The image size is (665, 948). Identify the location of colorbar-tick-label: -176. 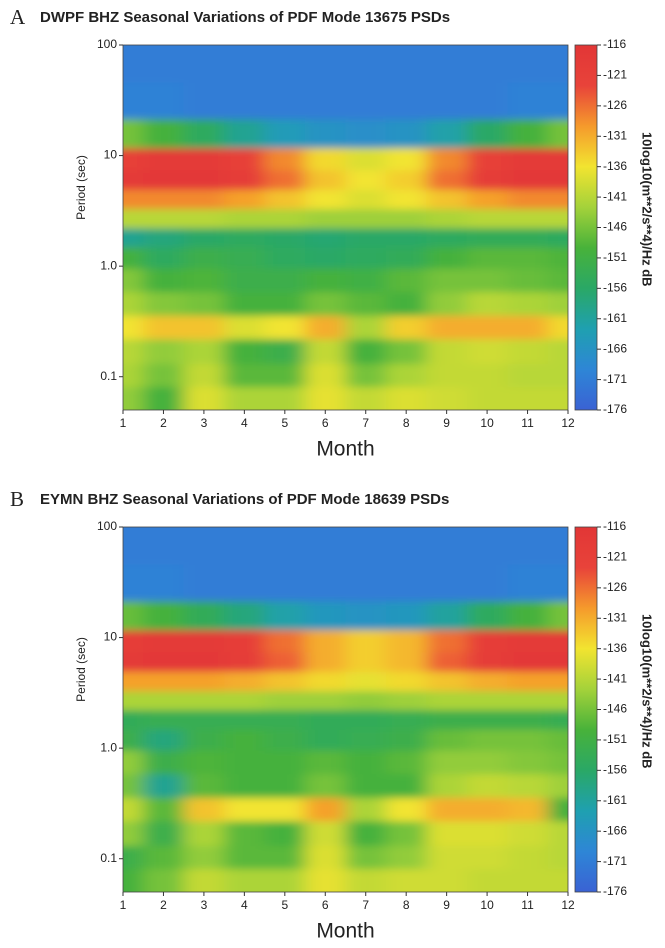
(615, 409).